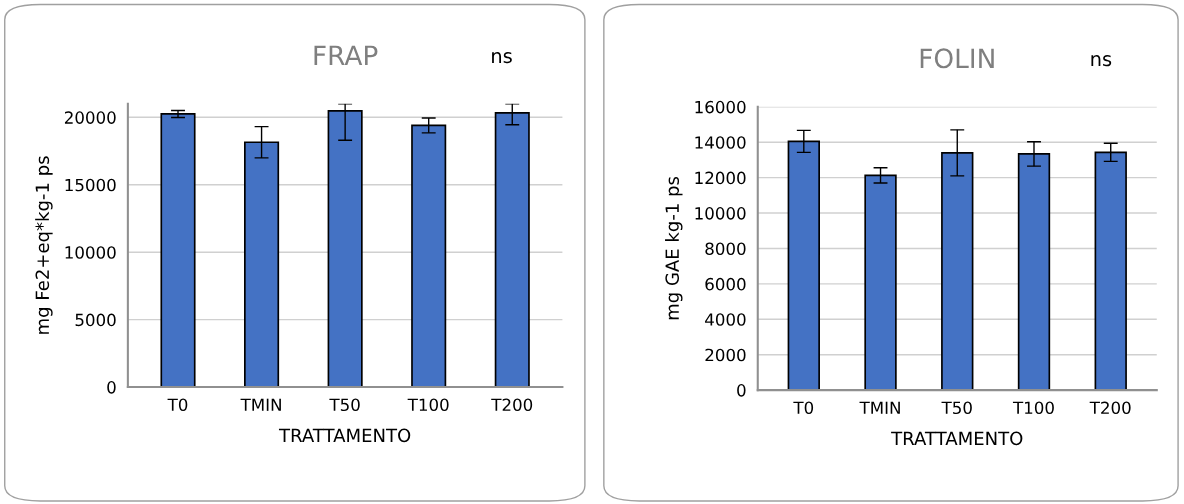 This screenshot has width=1184, height=504. I want to click on bar, so click(178, 250).